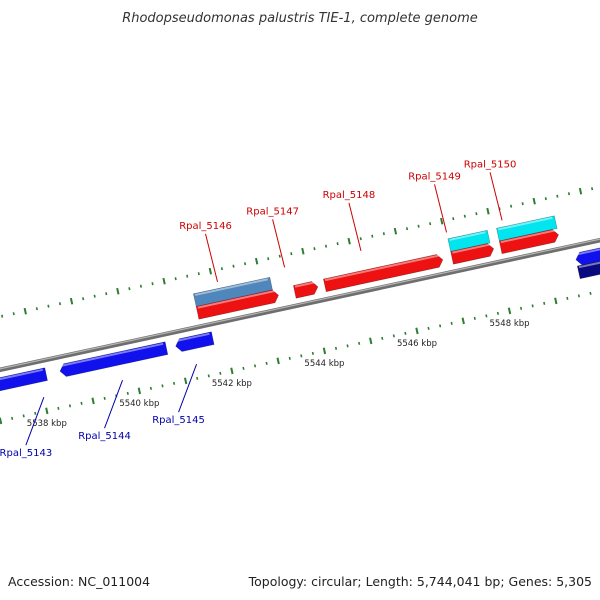 Image resolution: width=600 pixels, height=600 pixels. What do you see at coordinates (205, 226) in the screenshot?
I see `gene-label: Rpal_5146` at bounding box center [205, 226].